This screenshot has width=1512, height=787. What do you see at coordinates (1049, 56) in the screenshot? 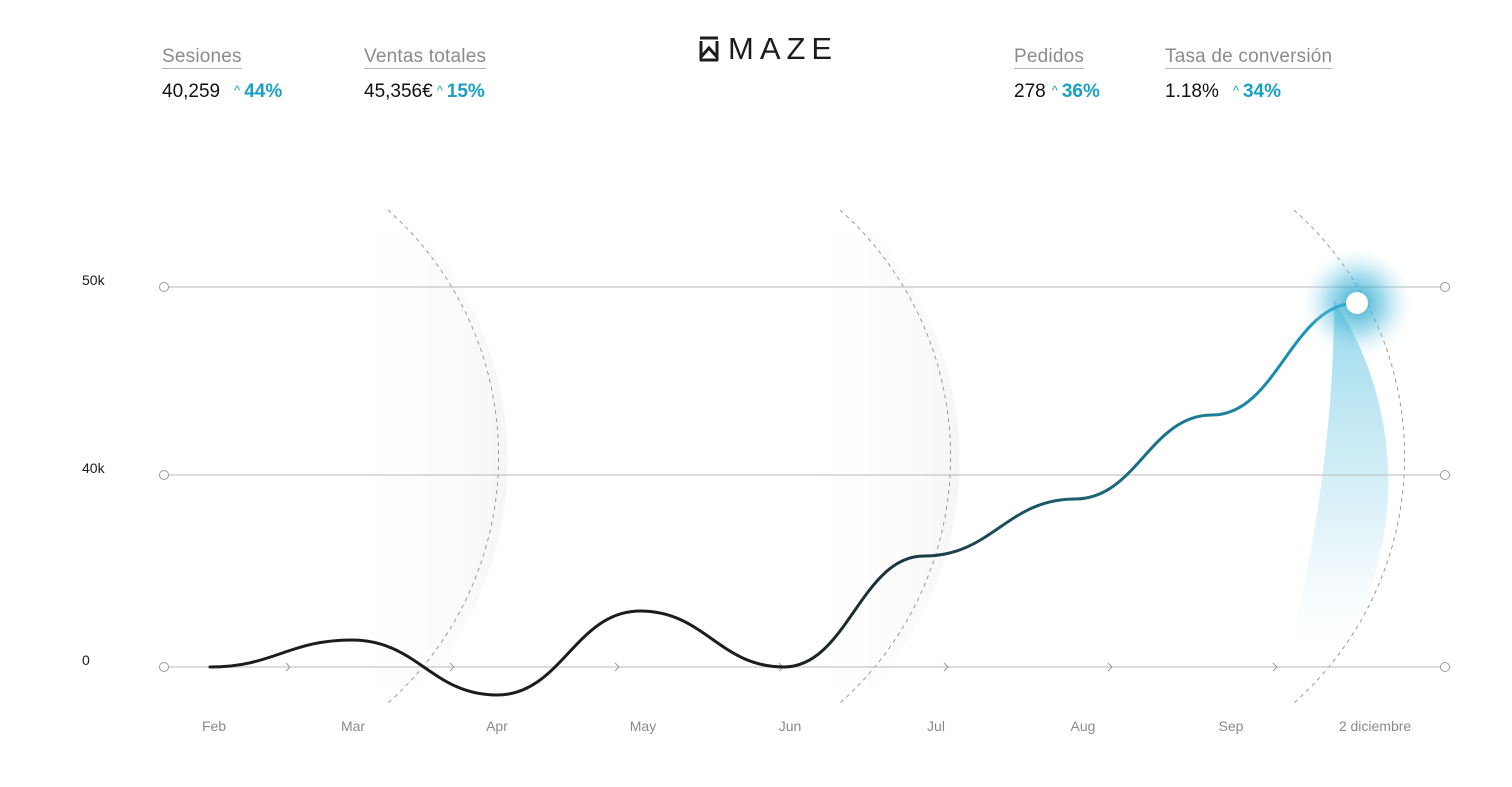
I see `stat-label: Pedidos` at bounding box center [1049, 56].